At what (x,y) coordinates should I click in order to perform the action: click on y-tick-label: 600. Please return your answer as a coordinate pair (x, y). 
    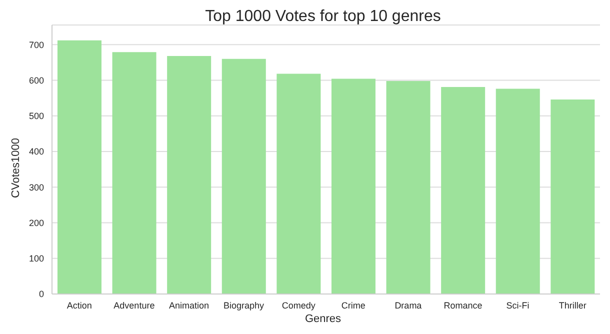
    Looking at the image, I should click on (36, 80).